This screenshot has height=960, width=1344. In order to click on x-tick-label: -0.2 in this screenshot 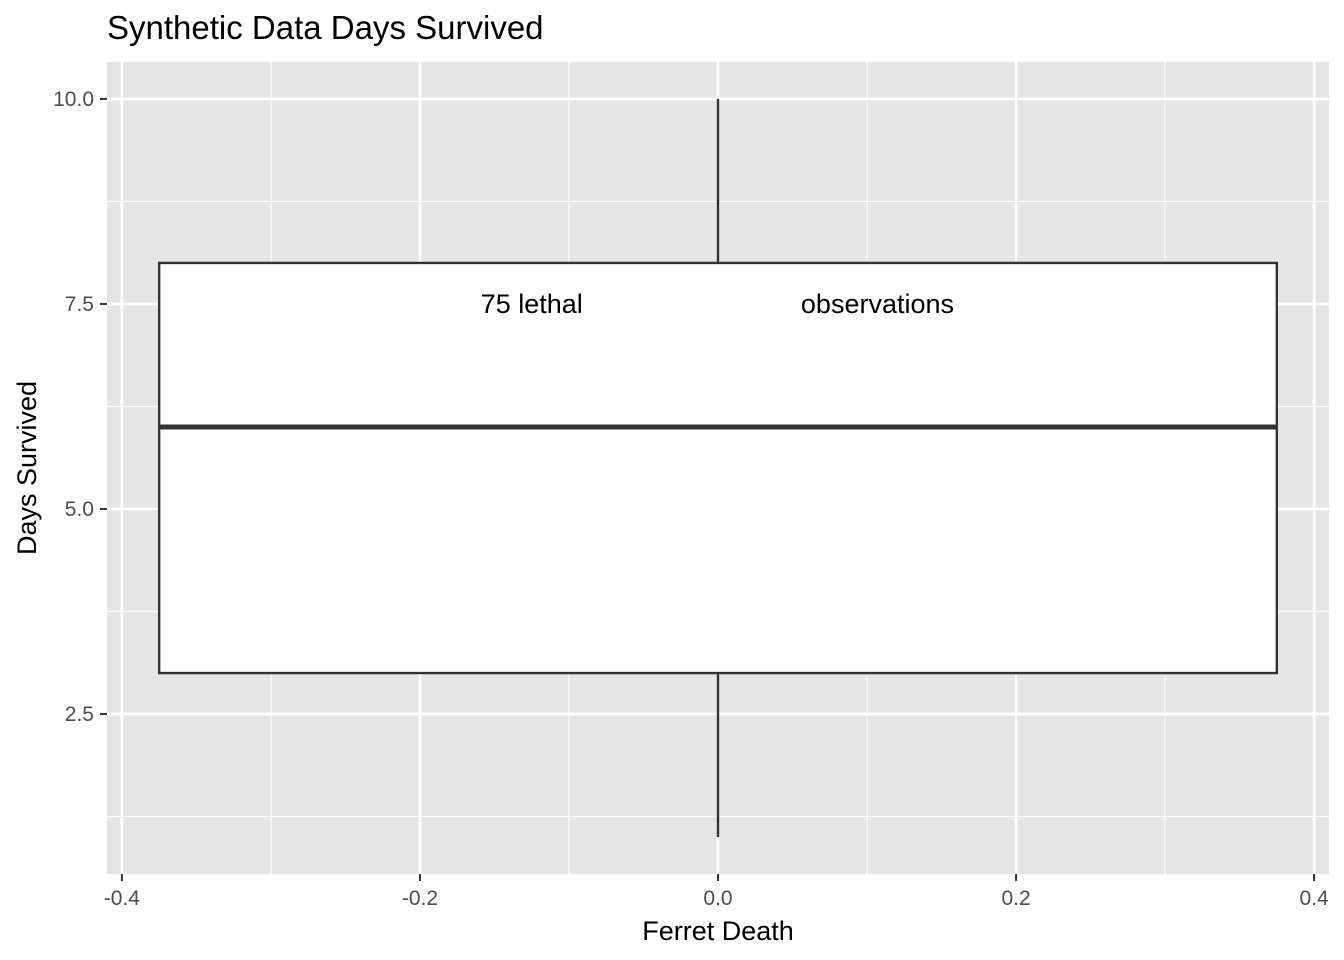, I will do `click(420, 898)`.